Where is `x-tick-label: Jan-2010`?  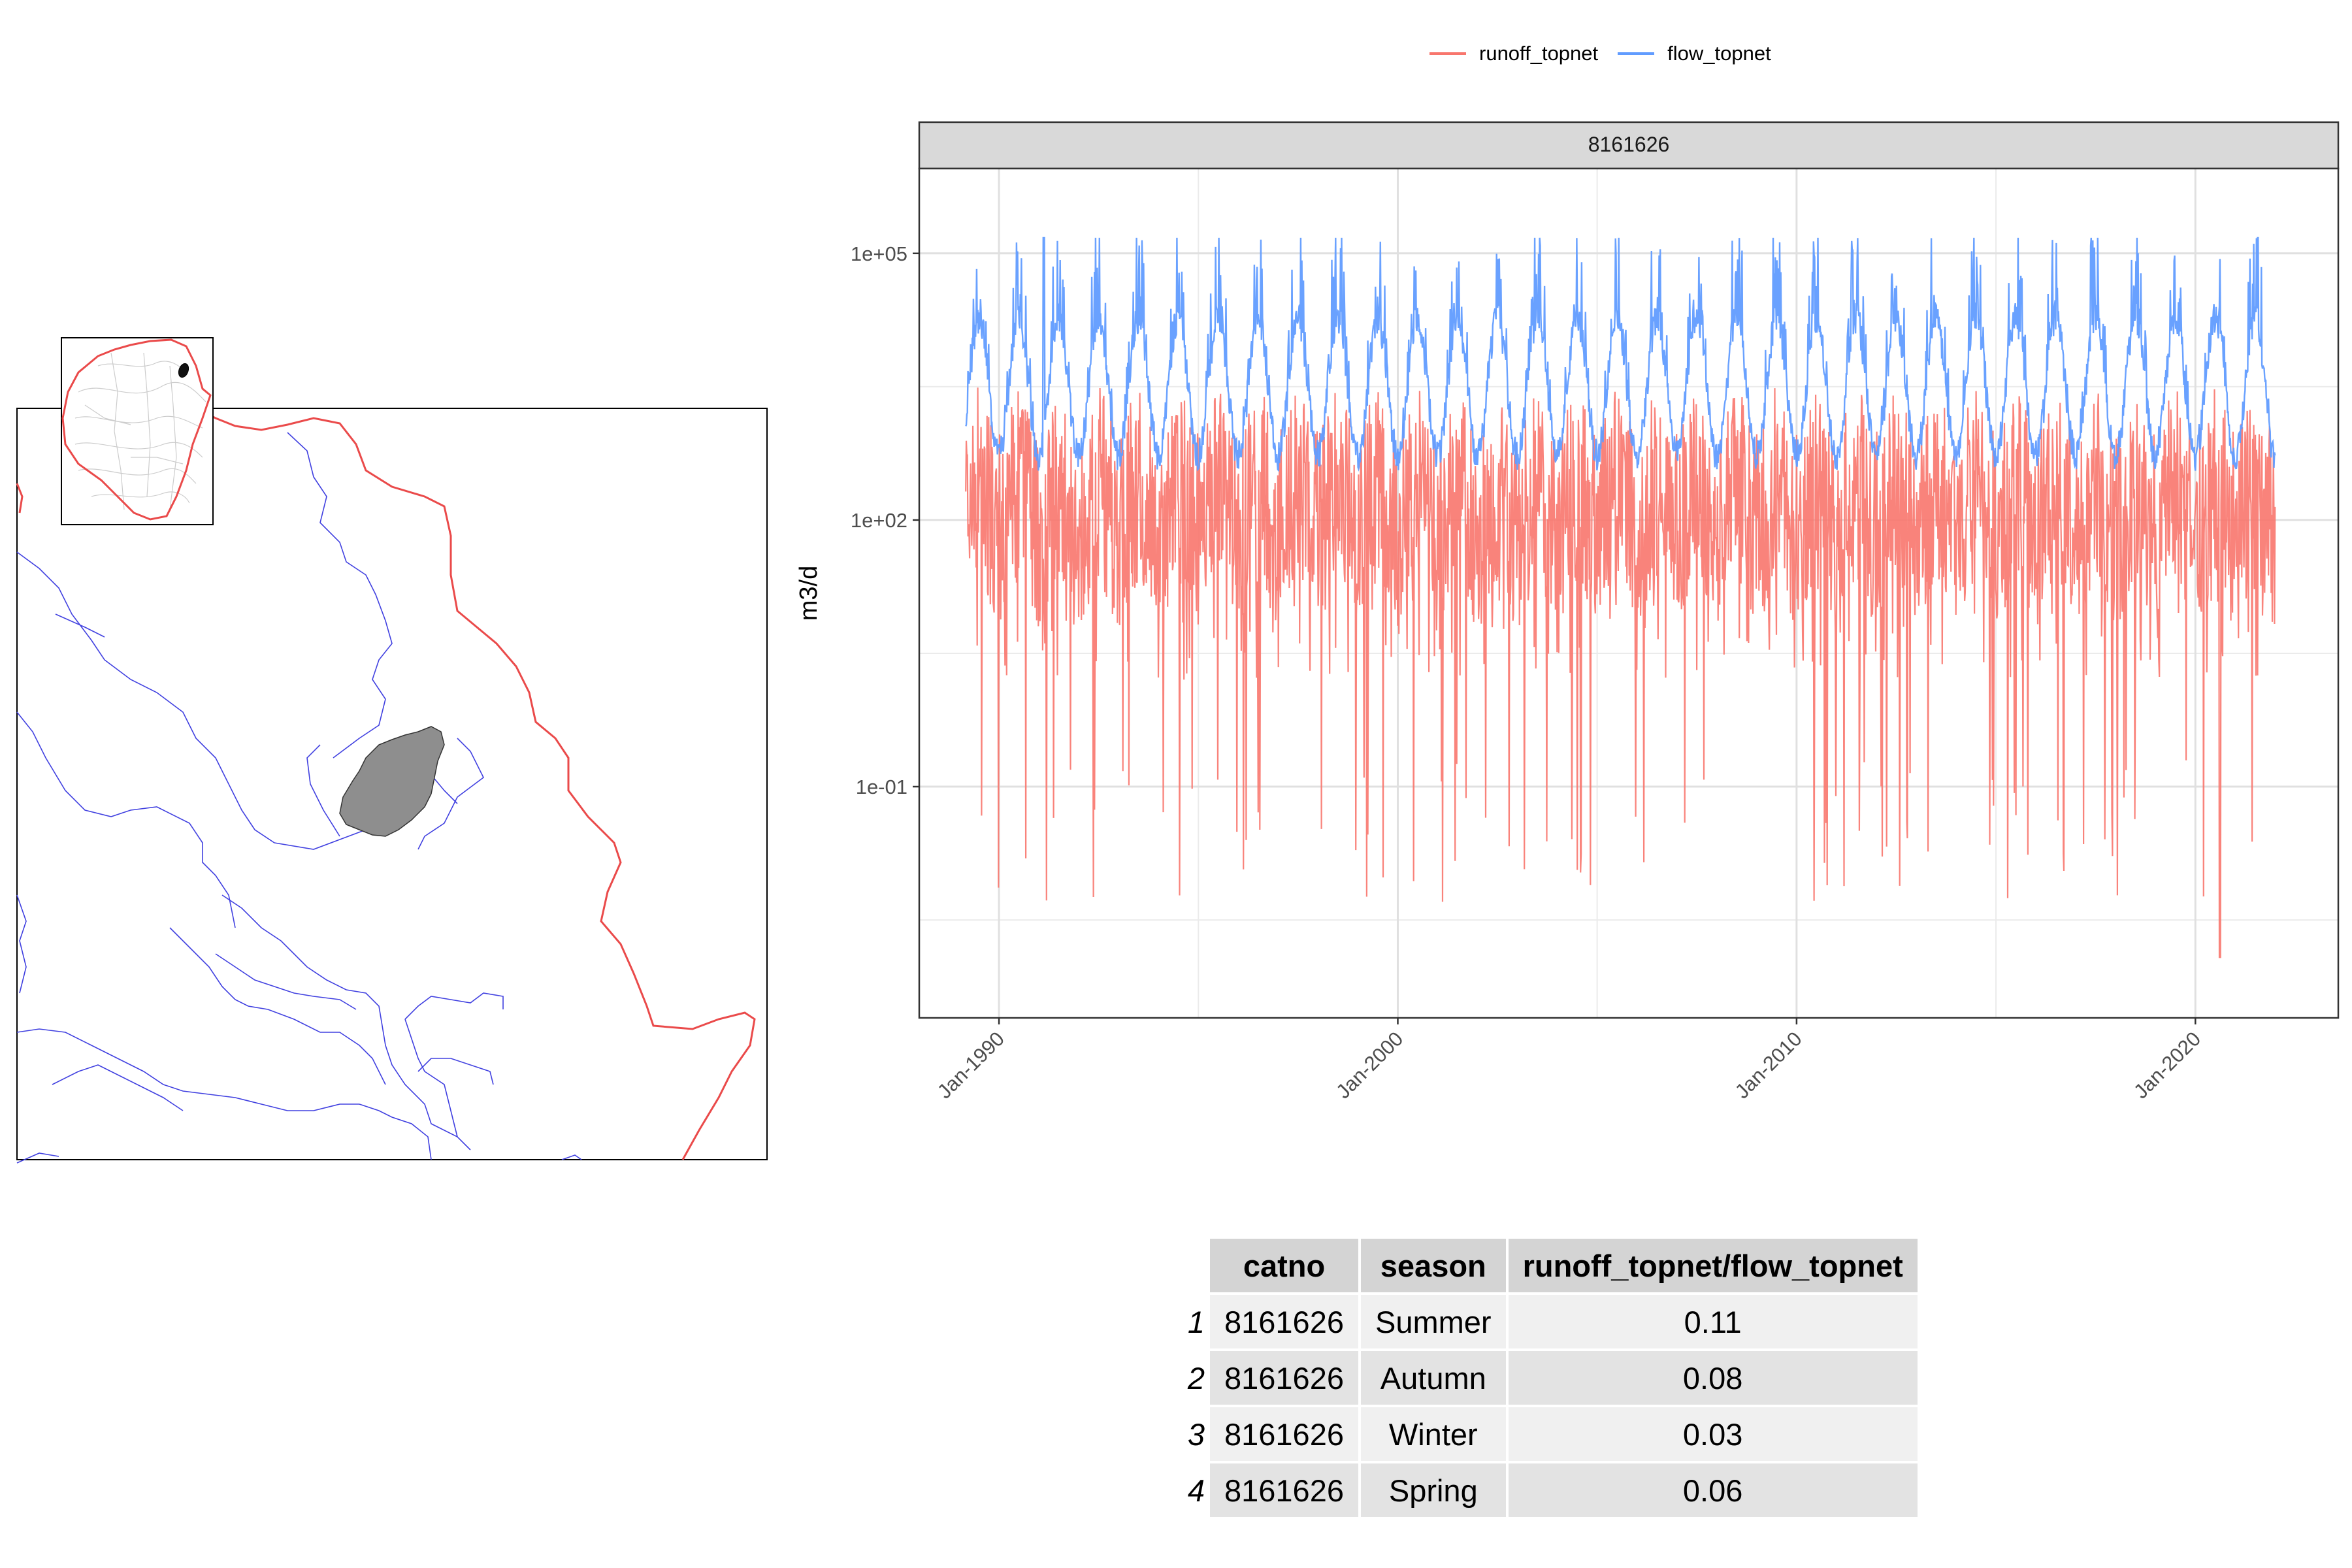
x-tick-label: Jan-2010 is located at coordinates (1768, 1065).